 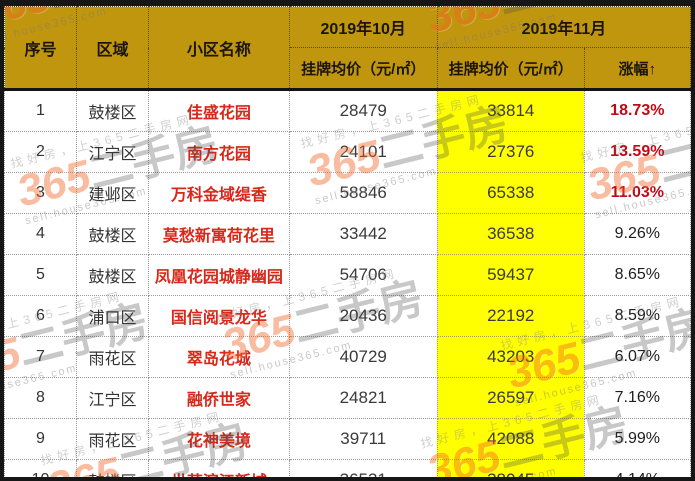 I want to click on header-community: 小区名称, so click(x=219, y=48).